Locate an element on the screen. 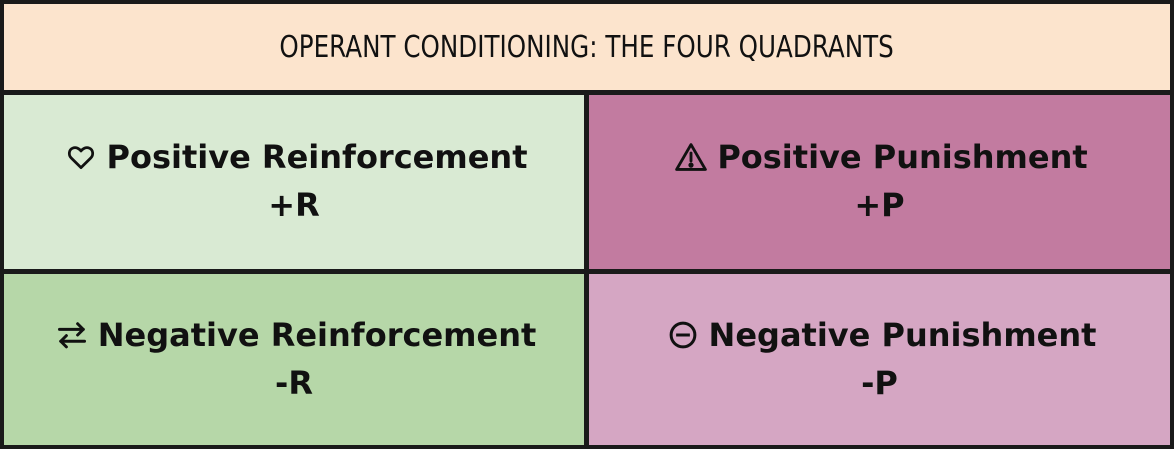 The image size is (1174, 449). quadrant-abbreviation: -P is located at coordinates (879, 382).